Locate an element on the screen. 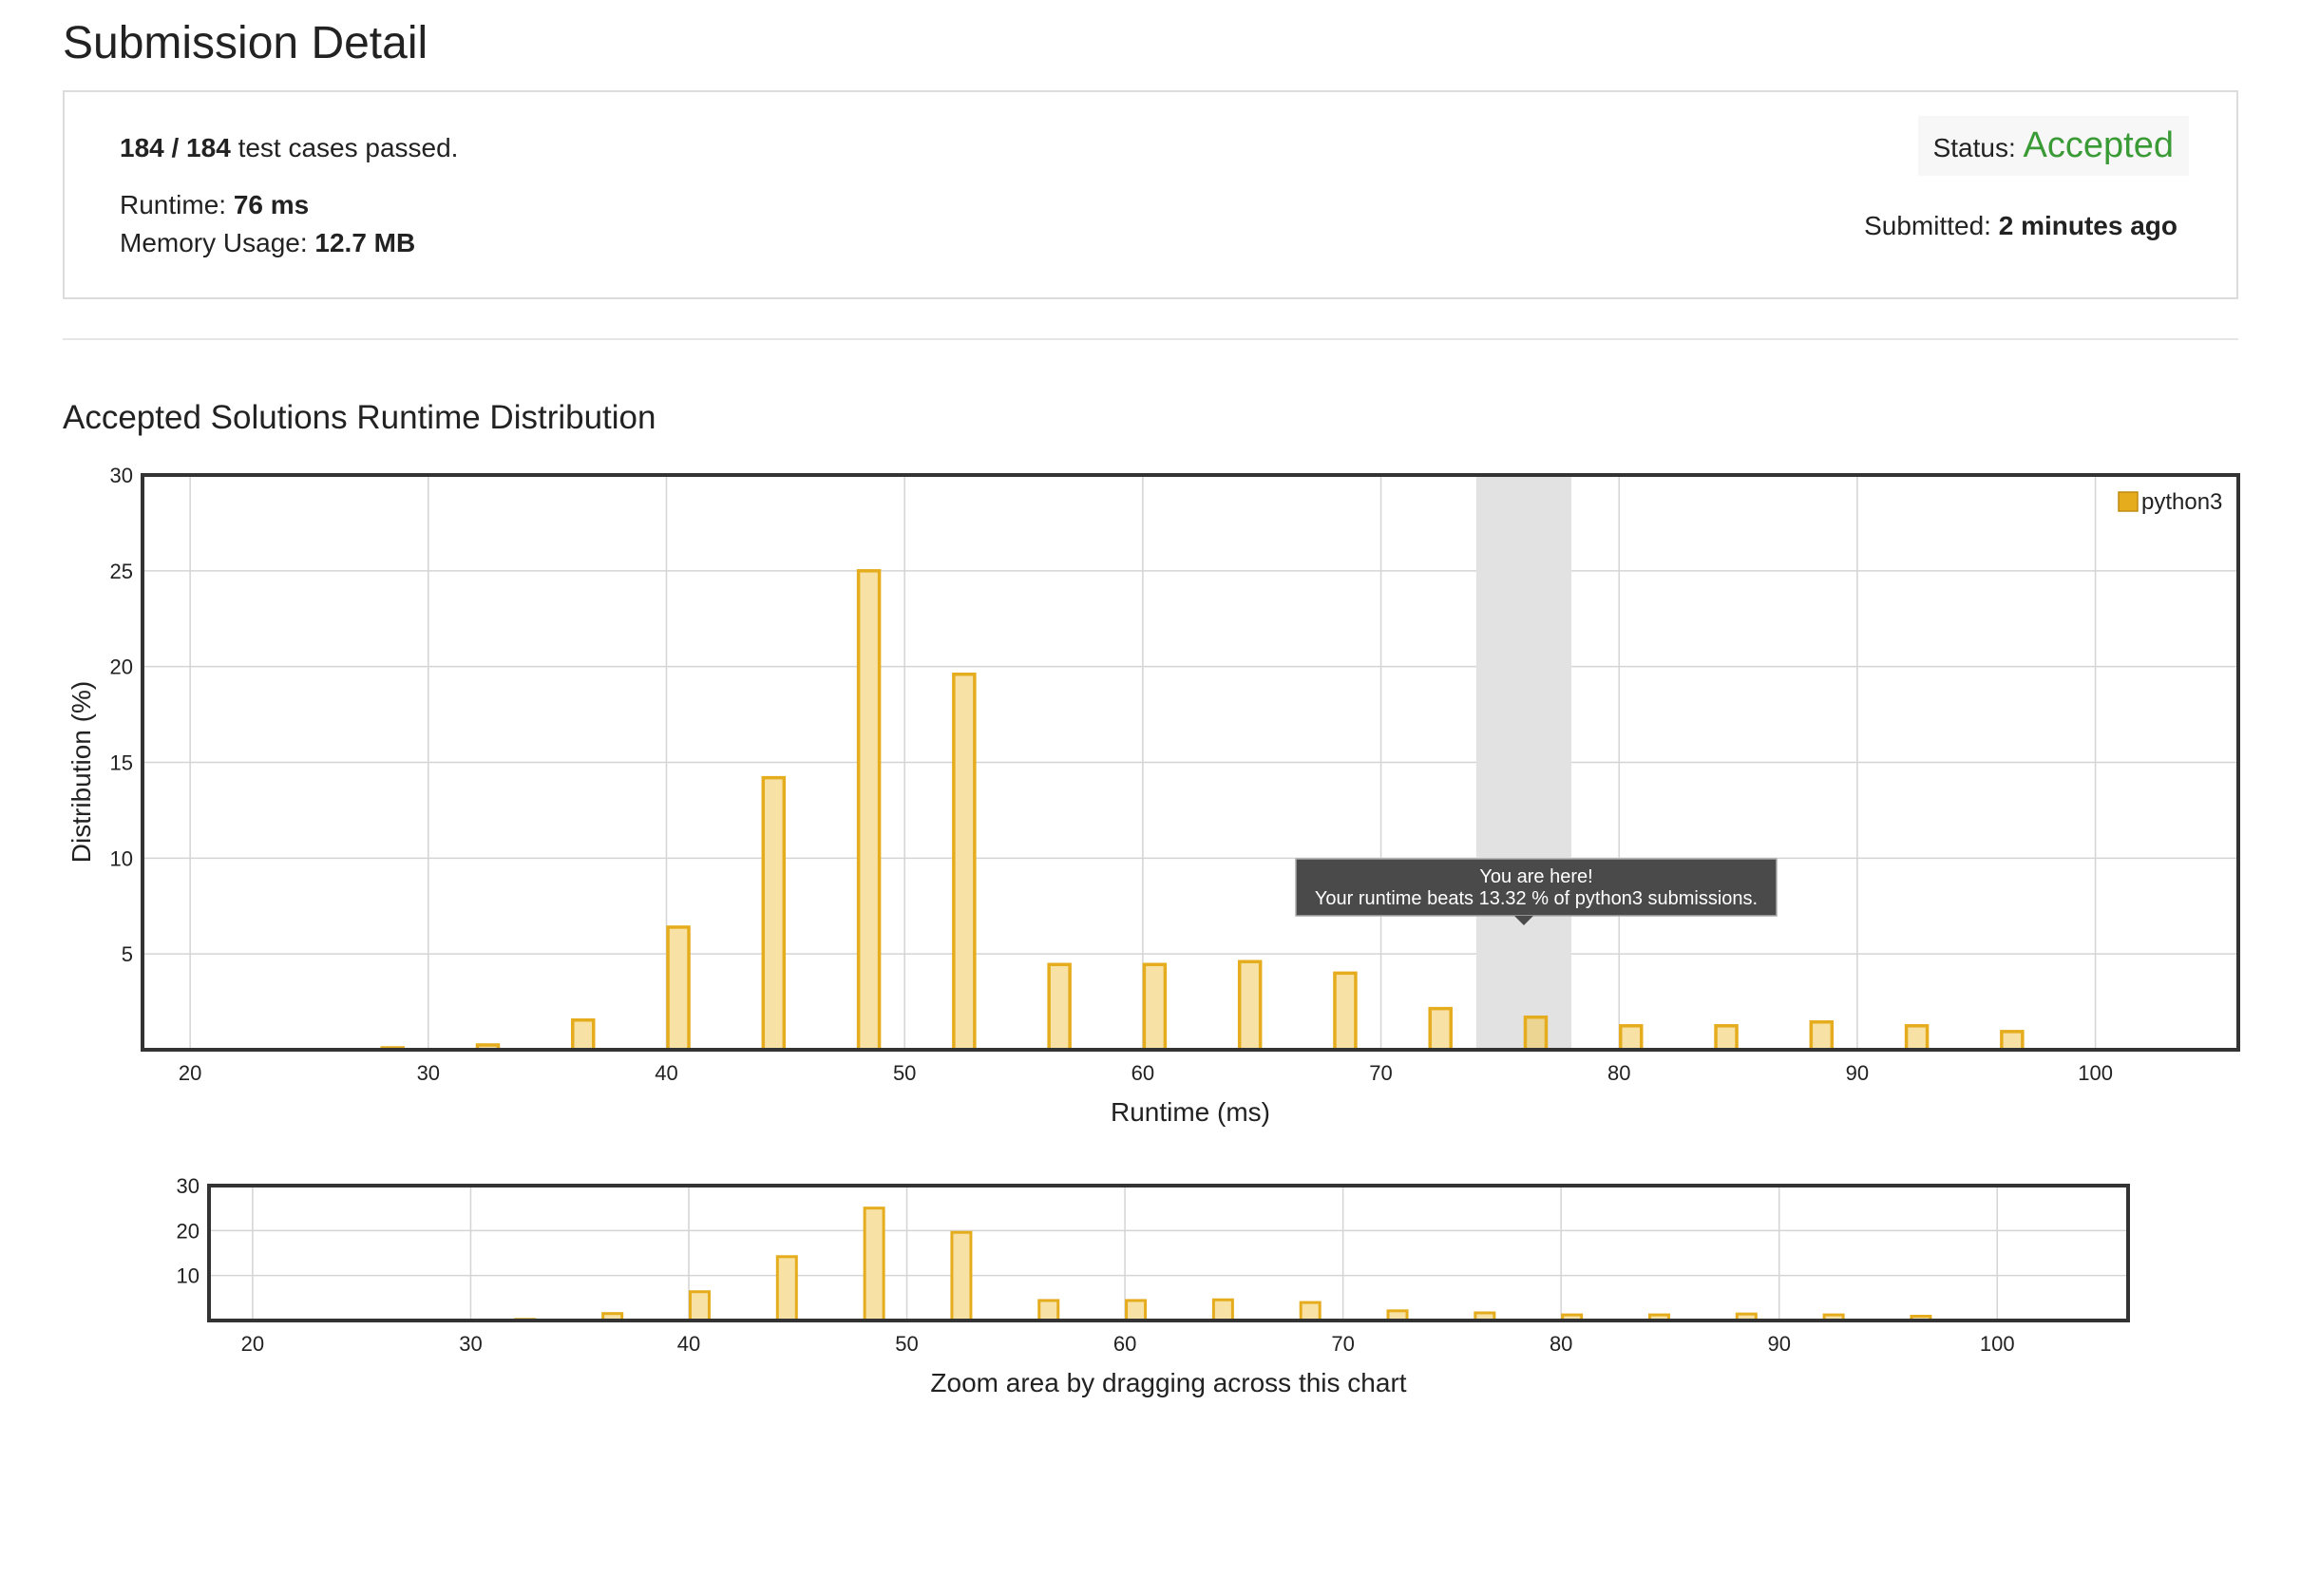 The height and width of the screenshot is (1596, 2301). submitted-value: 2 minutes ago is located at coordinates (2087, 225).